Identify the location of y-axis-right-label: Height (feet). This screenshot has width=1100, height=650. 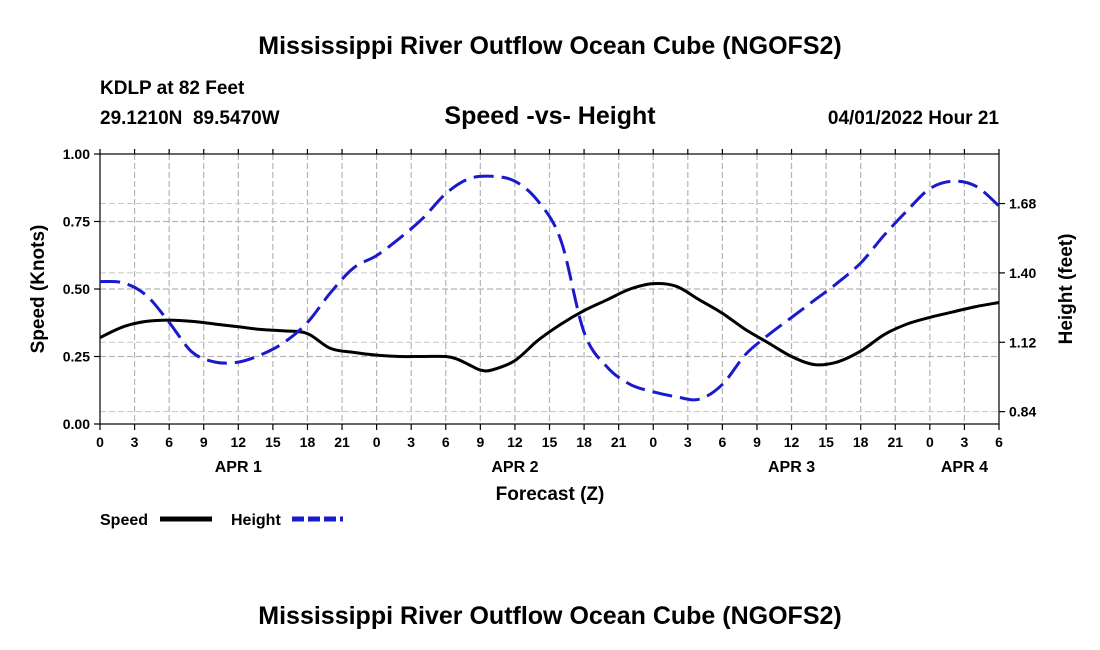
(1066, 289).